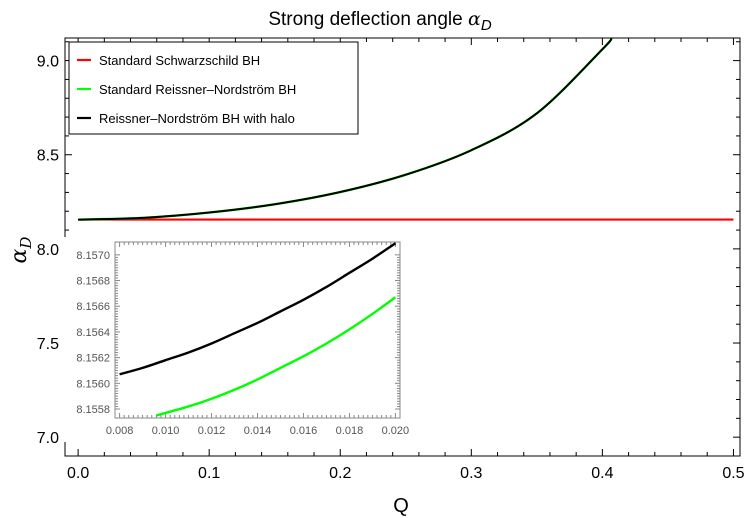 The height and width of the screenshot is (518, 747). What do you see at coordinates (120, 431) in the screenshot?
I see `inset-x-tick-label: 0.008` at bounding box center [120, 431].